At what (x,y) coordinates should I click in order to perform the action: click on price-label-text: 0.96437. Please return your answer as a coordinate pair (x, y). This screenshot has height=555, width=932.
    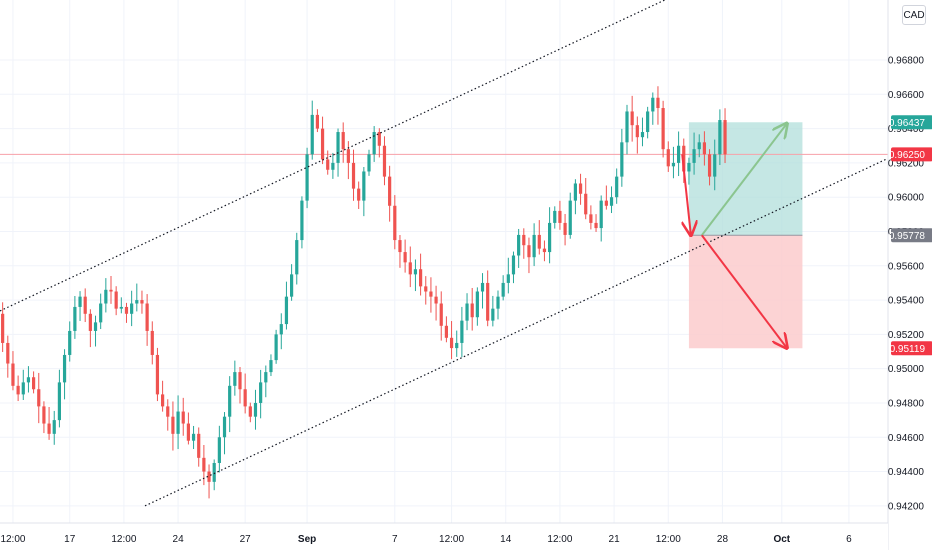
    Looking at the image, I should click on (907, 123).